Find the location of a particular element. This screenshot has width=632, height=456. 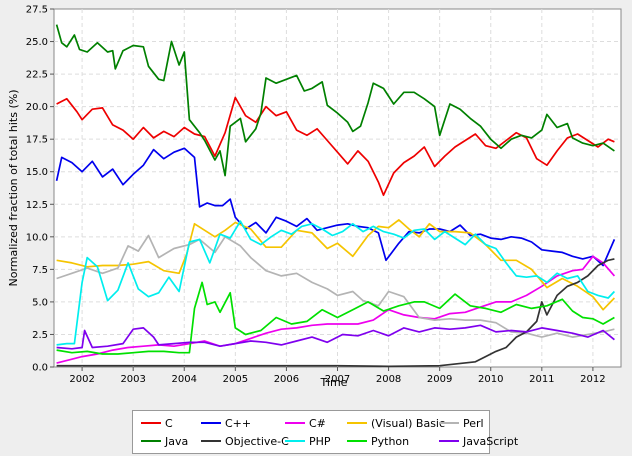

x-tick-label: 2007 is located at coordinates (337, 379).